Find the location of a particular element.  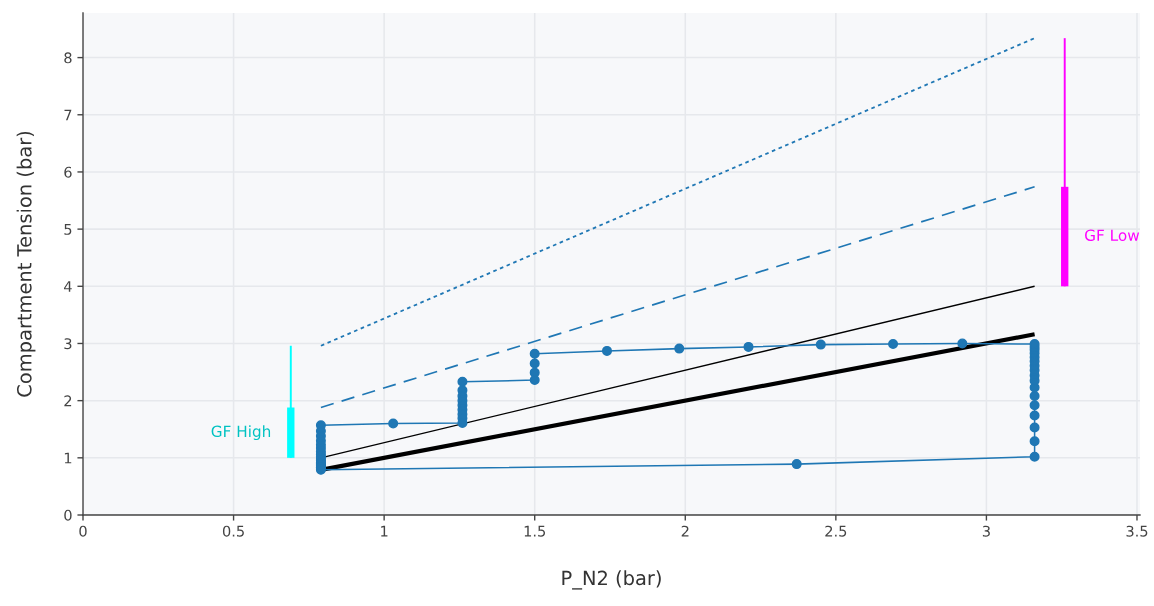

x-axis-title: P_N2 (bar) is located at coordinates (611, 580).